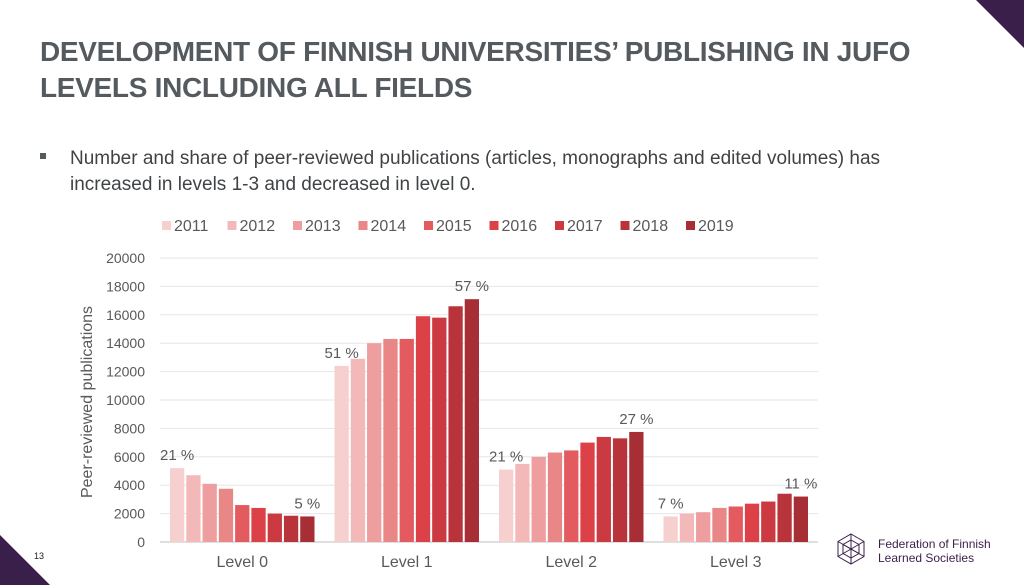 Image resolution: width=1024 pixels, height=585 pixels. I want to click on y-tick-label: 0, so click(141, 542).